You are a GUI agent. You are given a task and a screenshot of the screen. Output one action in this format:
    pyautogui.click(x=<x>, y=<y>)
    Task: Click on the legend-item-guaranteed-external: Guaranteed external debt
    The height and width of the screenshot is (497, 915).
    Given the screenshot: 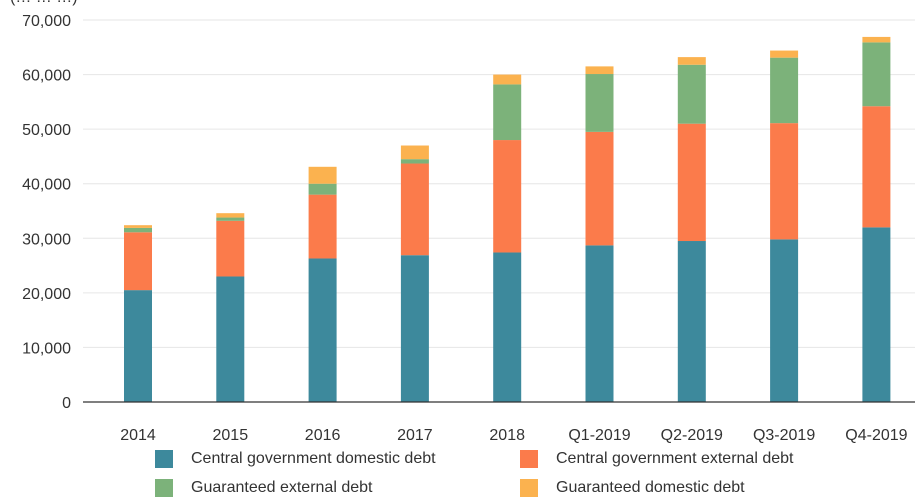 What is the action you would take?
    pyautogui.click(x=263, y=488)
    